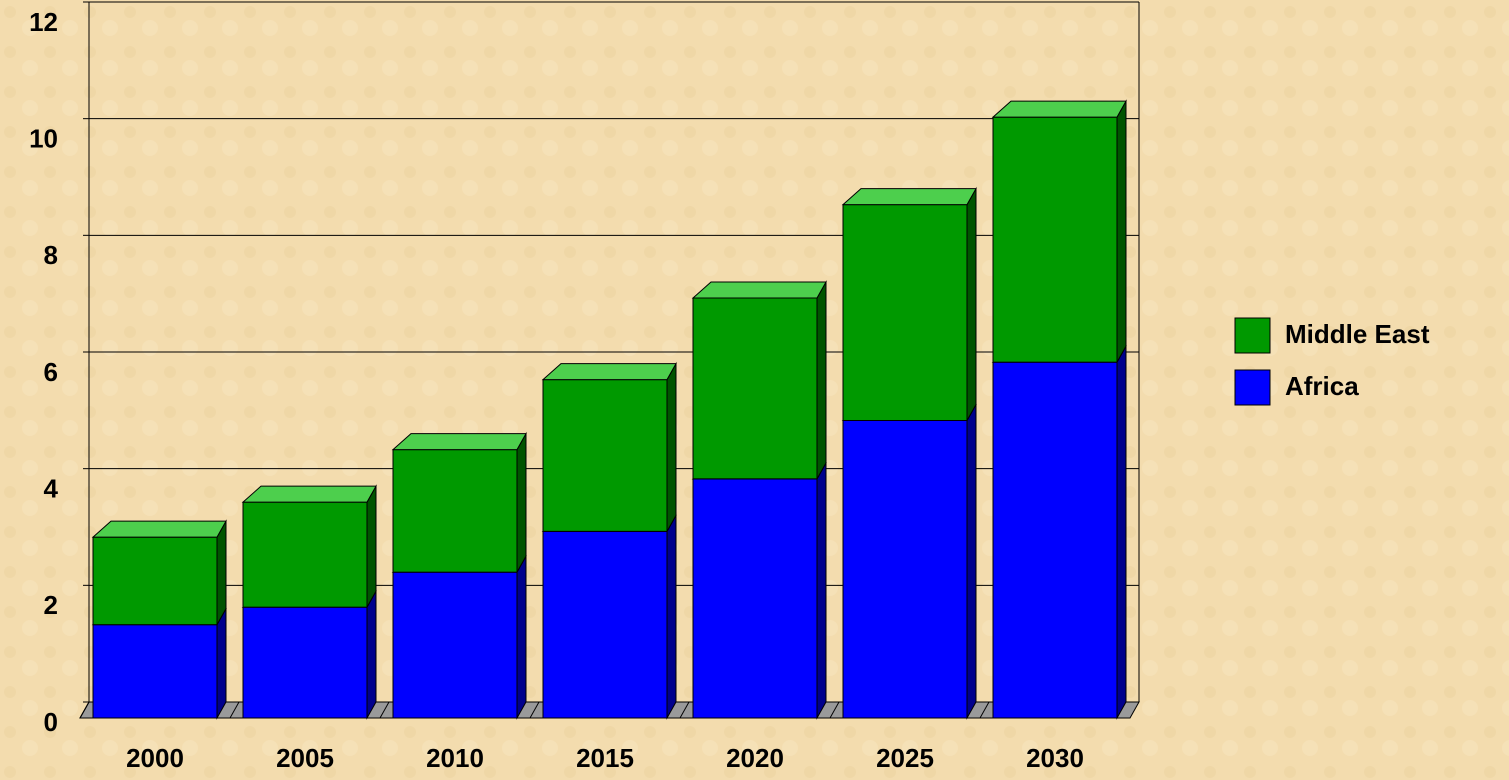 This screenshot has height=780, width=1509. I want to click on x-tick-label: 2015, so click(605, 758).